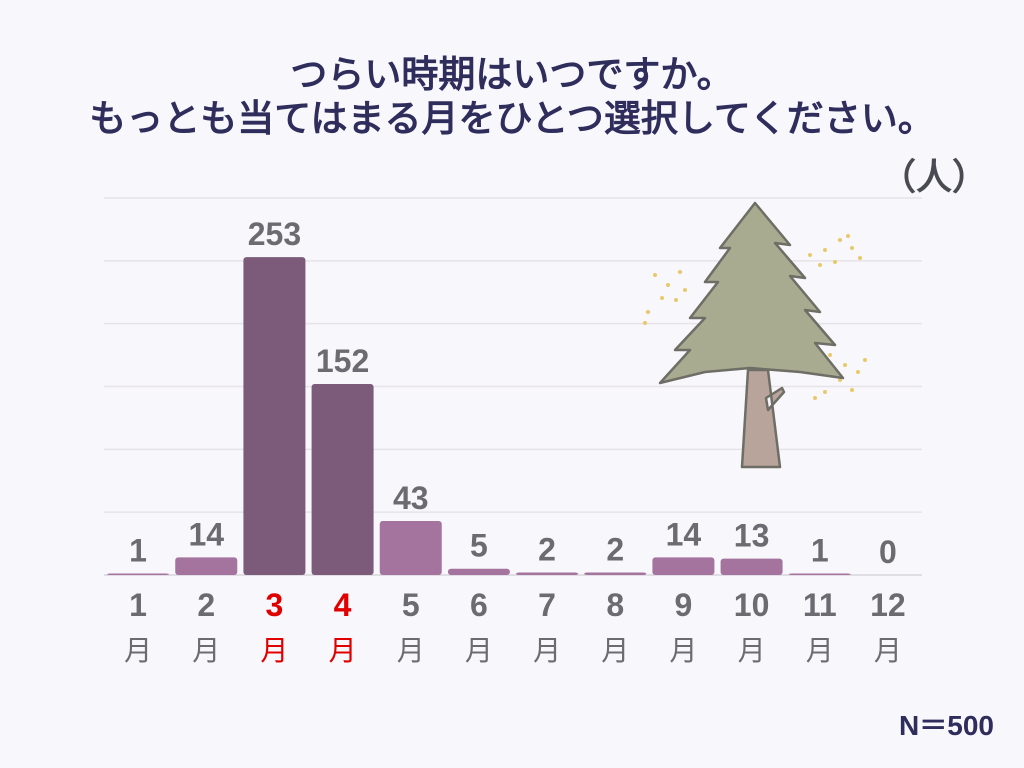  Describe the element at coordinates (933, 177) in the screenshot. I see `unit-label: （人）` at that location.